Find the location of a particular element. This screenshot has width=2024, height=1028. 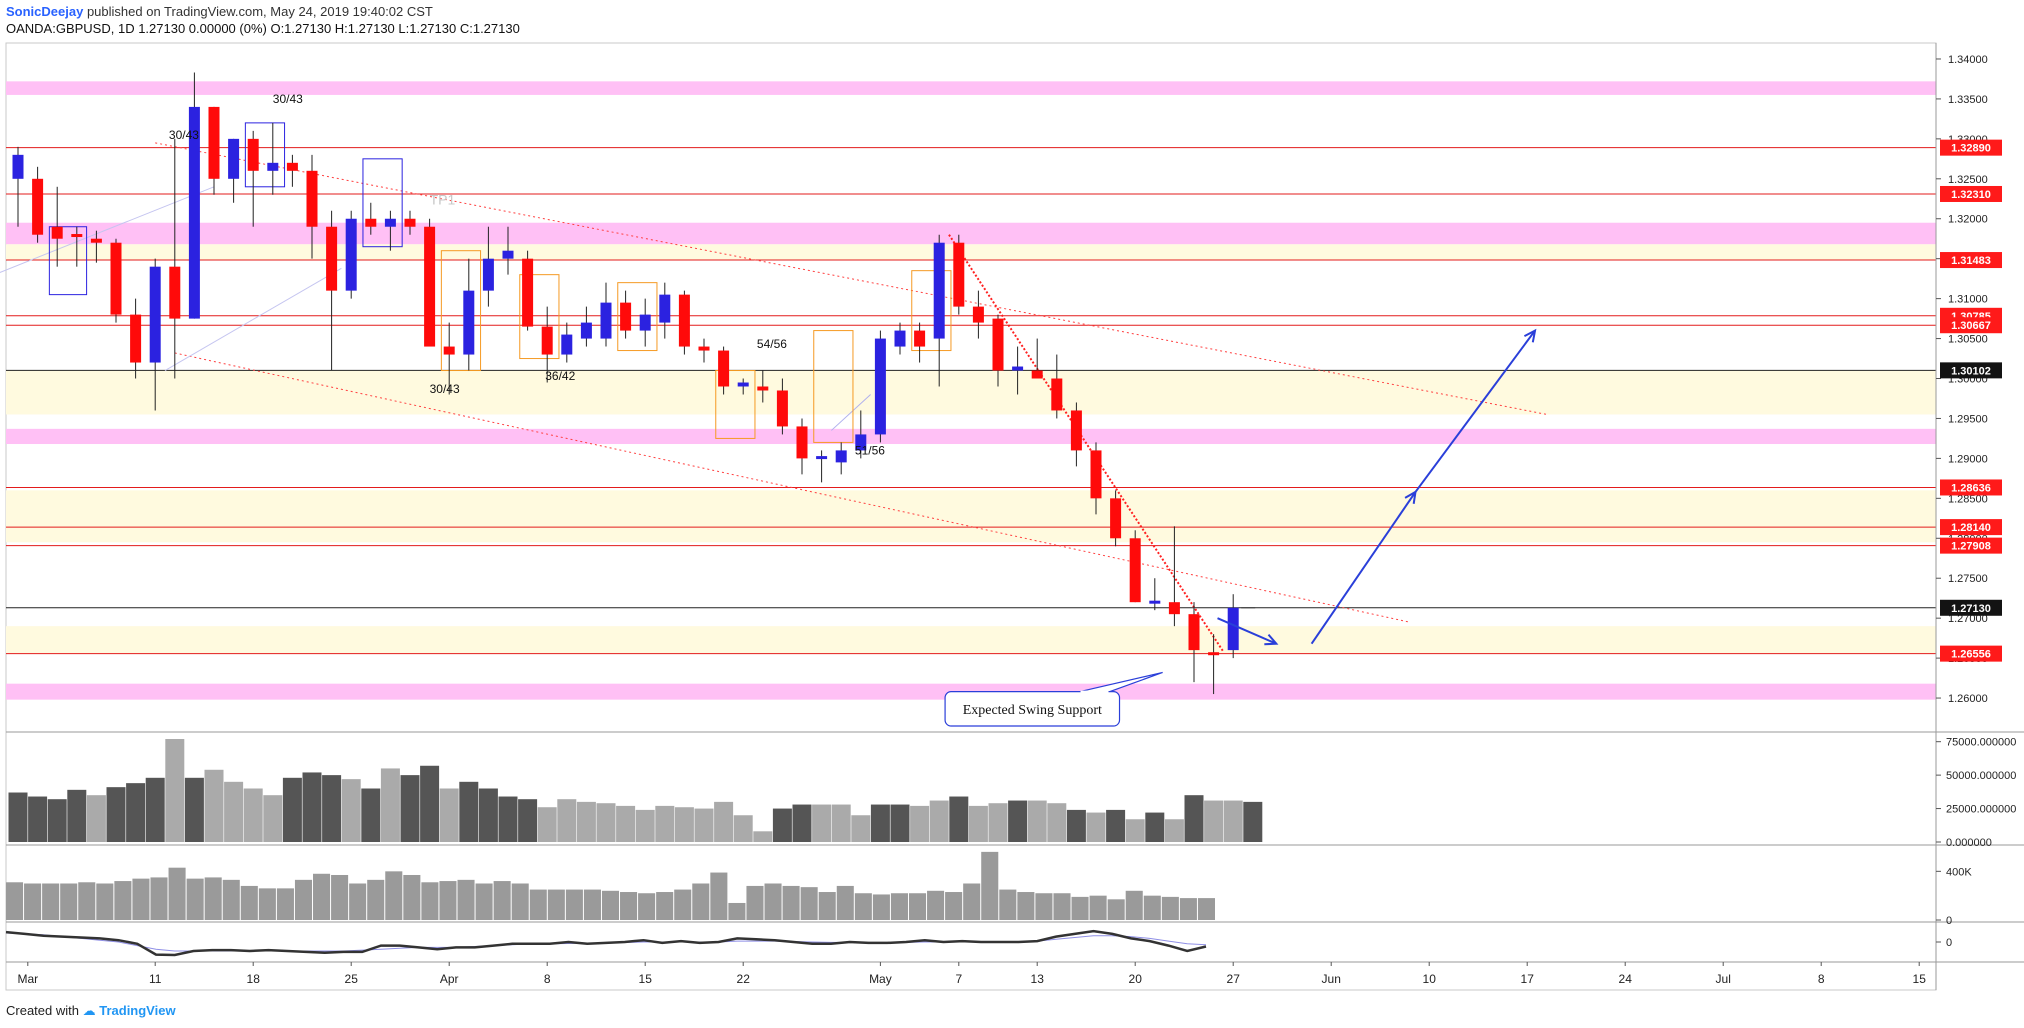

time-axis-label: May is located at coordinates (880, 979).